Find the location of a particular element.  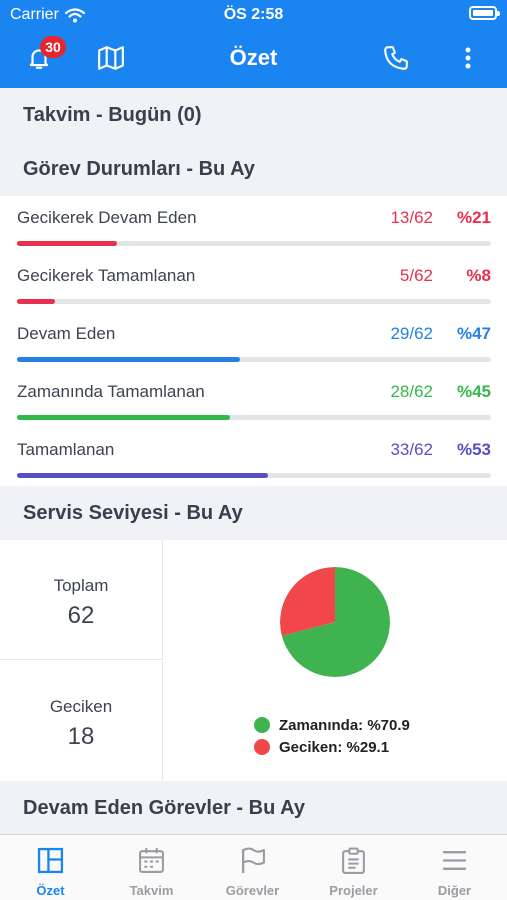

calendar-section-title: Takvim - Bugün (0) is located at coordinates (112, 115).